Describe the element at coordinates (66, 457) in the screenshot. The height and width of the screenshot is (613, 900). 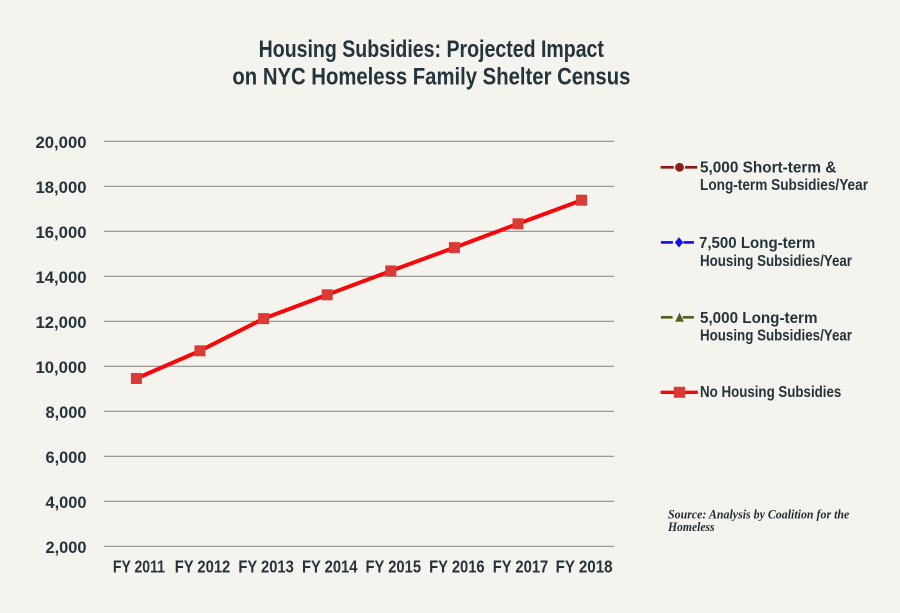
I see `svg-text: 6,000` at that location.